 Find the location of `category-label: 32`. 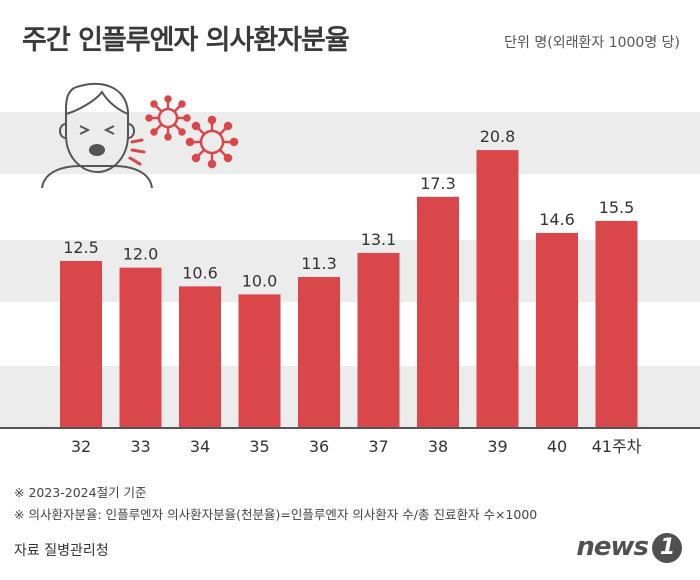

category-label: 32 is located at coordinates (81, 446).